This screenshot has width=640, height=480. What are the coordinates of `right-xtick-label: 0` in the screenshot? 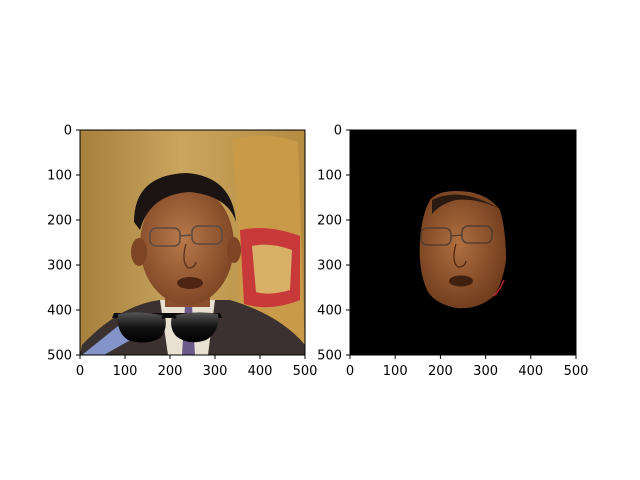 It's located at (350, 371).